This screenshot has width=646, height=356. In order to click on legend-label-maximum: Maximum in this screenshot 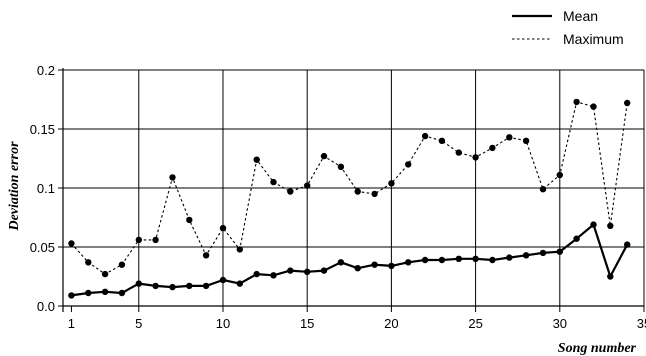, I will do `click(593, 39)`.